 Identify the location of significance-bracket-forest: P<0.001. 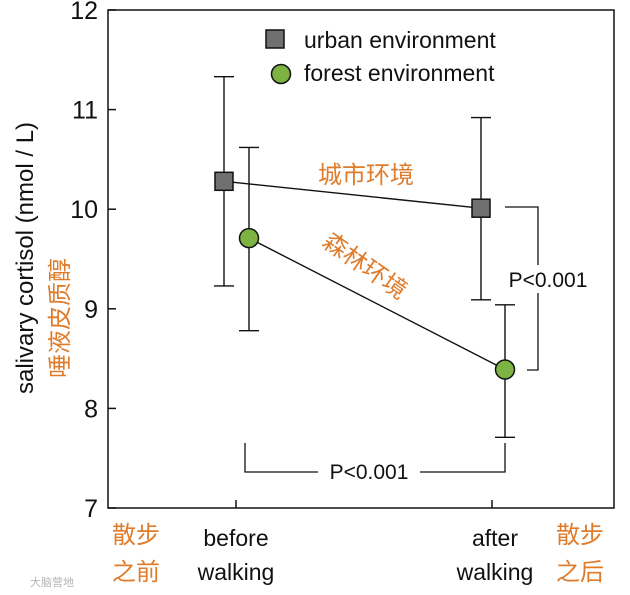
(375, 463).